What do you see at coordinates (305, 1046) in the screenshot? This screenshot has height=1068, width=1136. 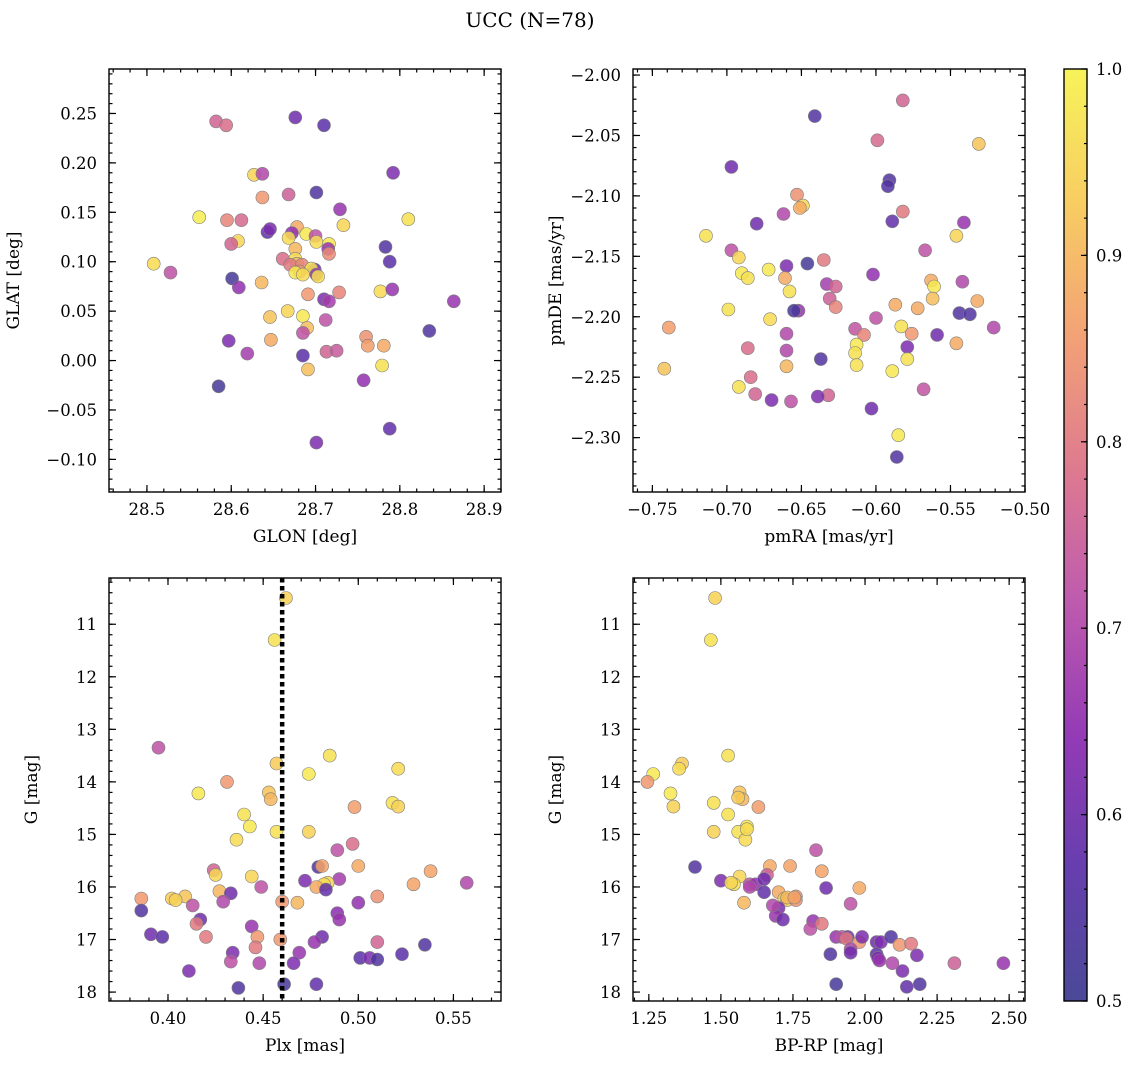 I see `x-axis-label: Plx [mas]` at bounding box center [305, 1046].